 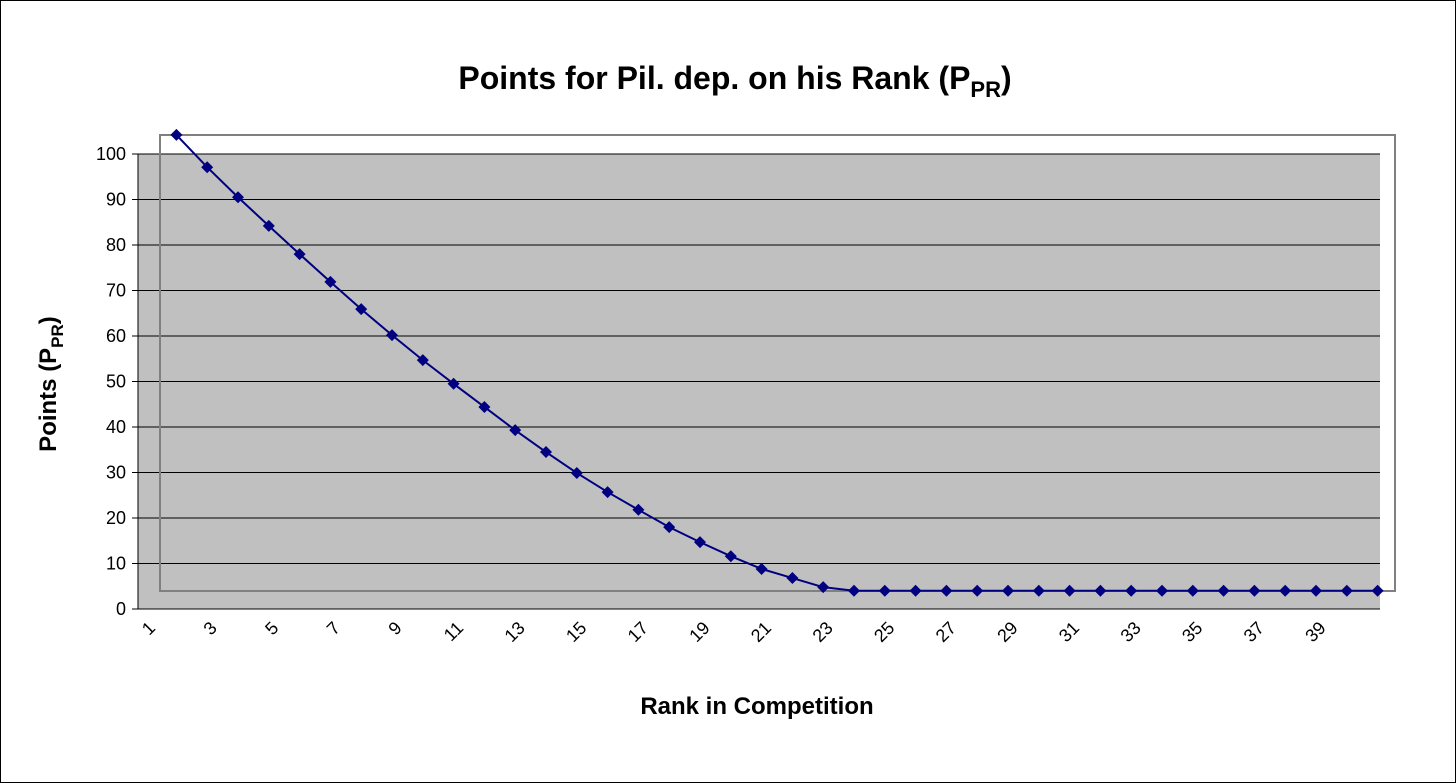 I want to click on y-axis-label: Points (PPR), so click(x=51, y=384).